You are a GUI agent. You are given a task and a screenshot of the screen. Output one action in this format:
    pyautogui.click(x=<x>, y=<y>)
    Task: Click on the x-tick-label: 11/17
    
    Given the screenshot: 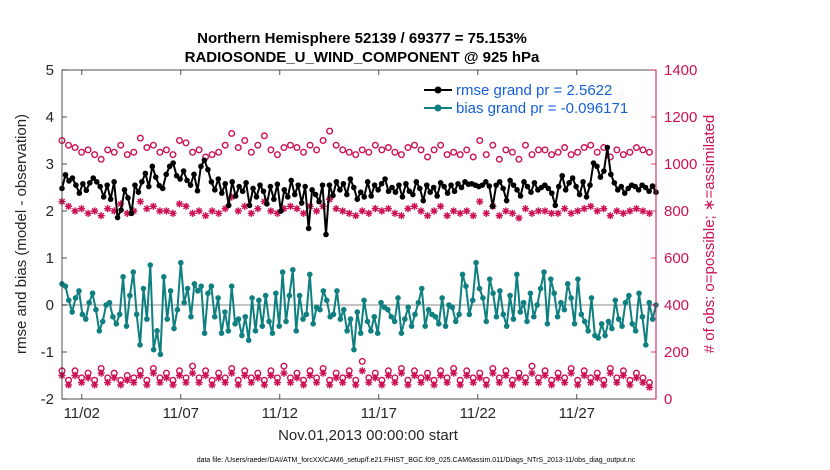 What is the action you would take?
    pyautogui.click(x=379, y=413)
    